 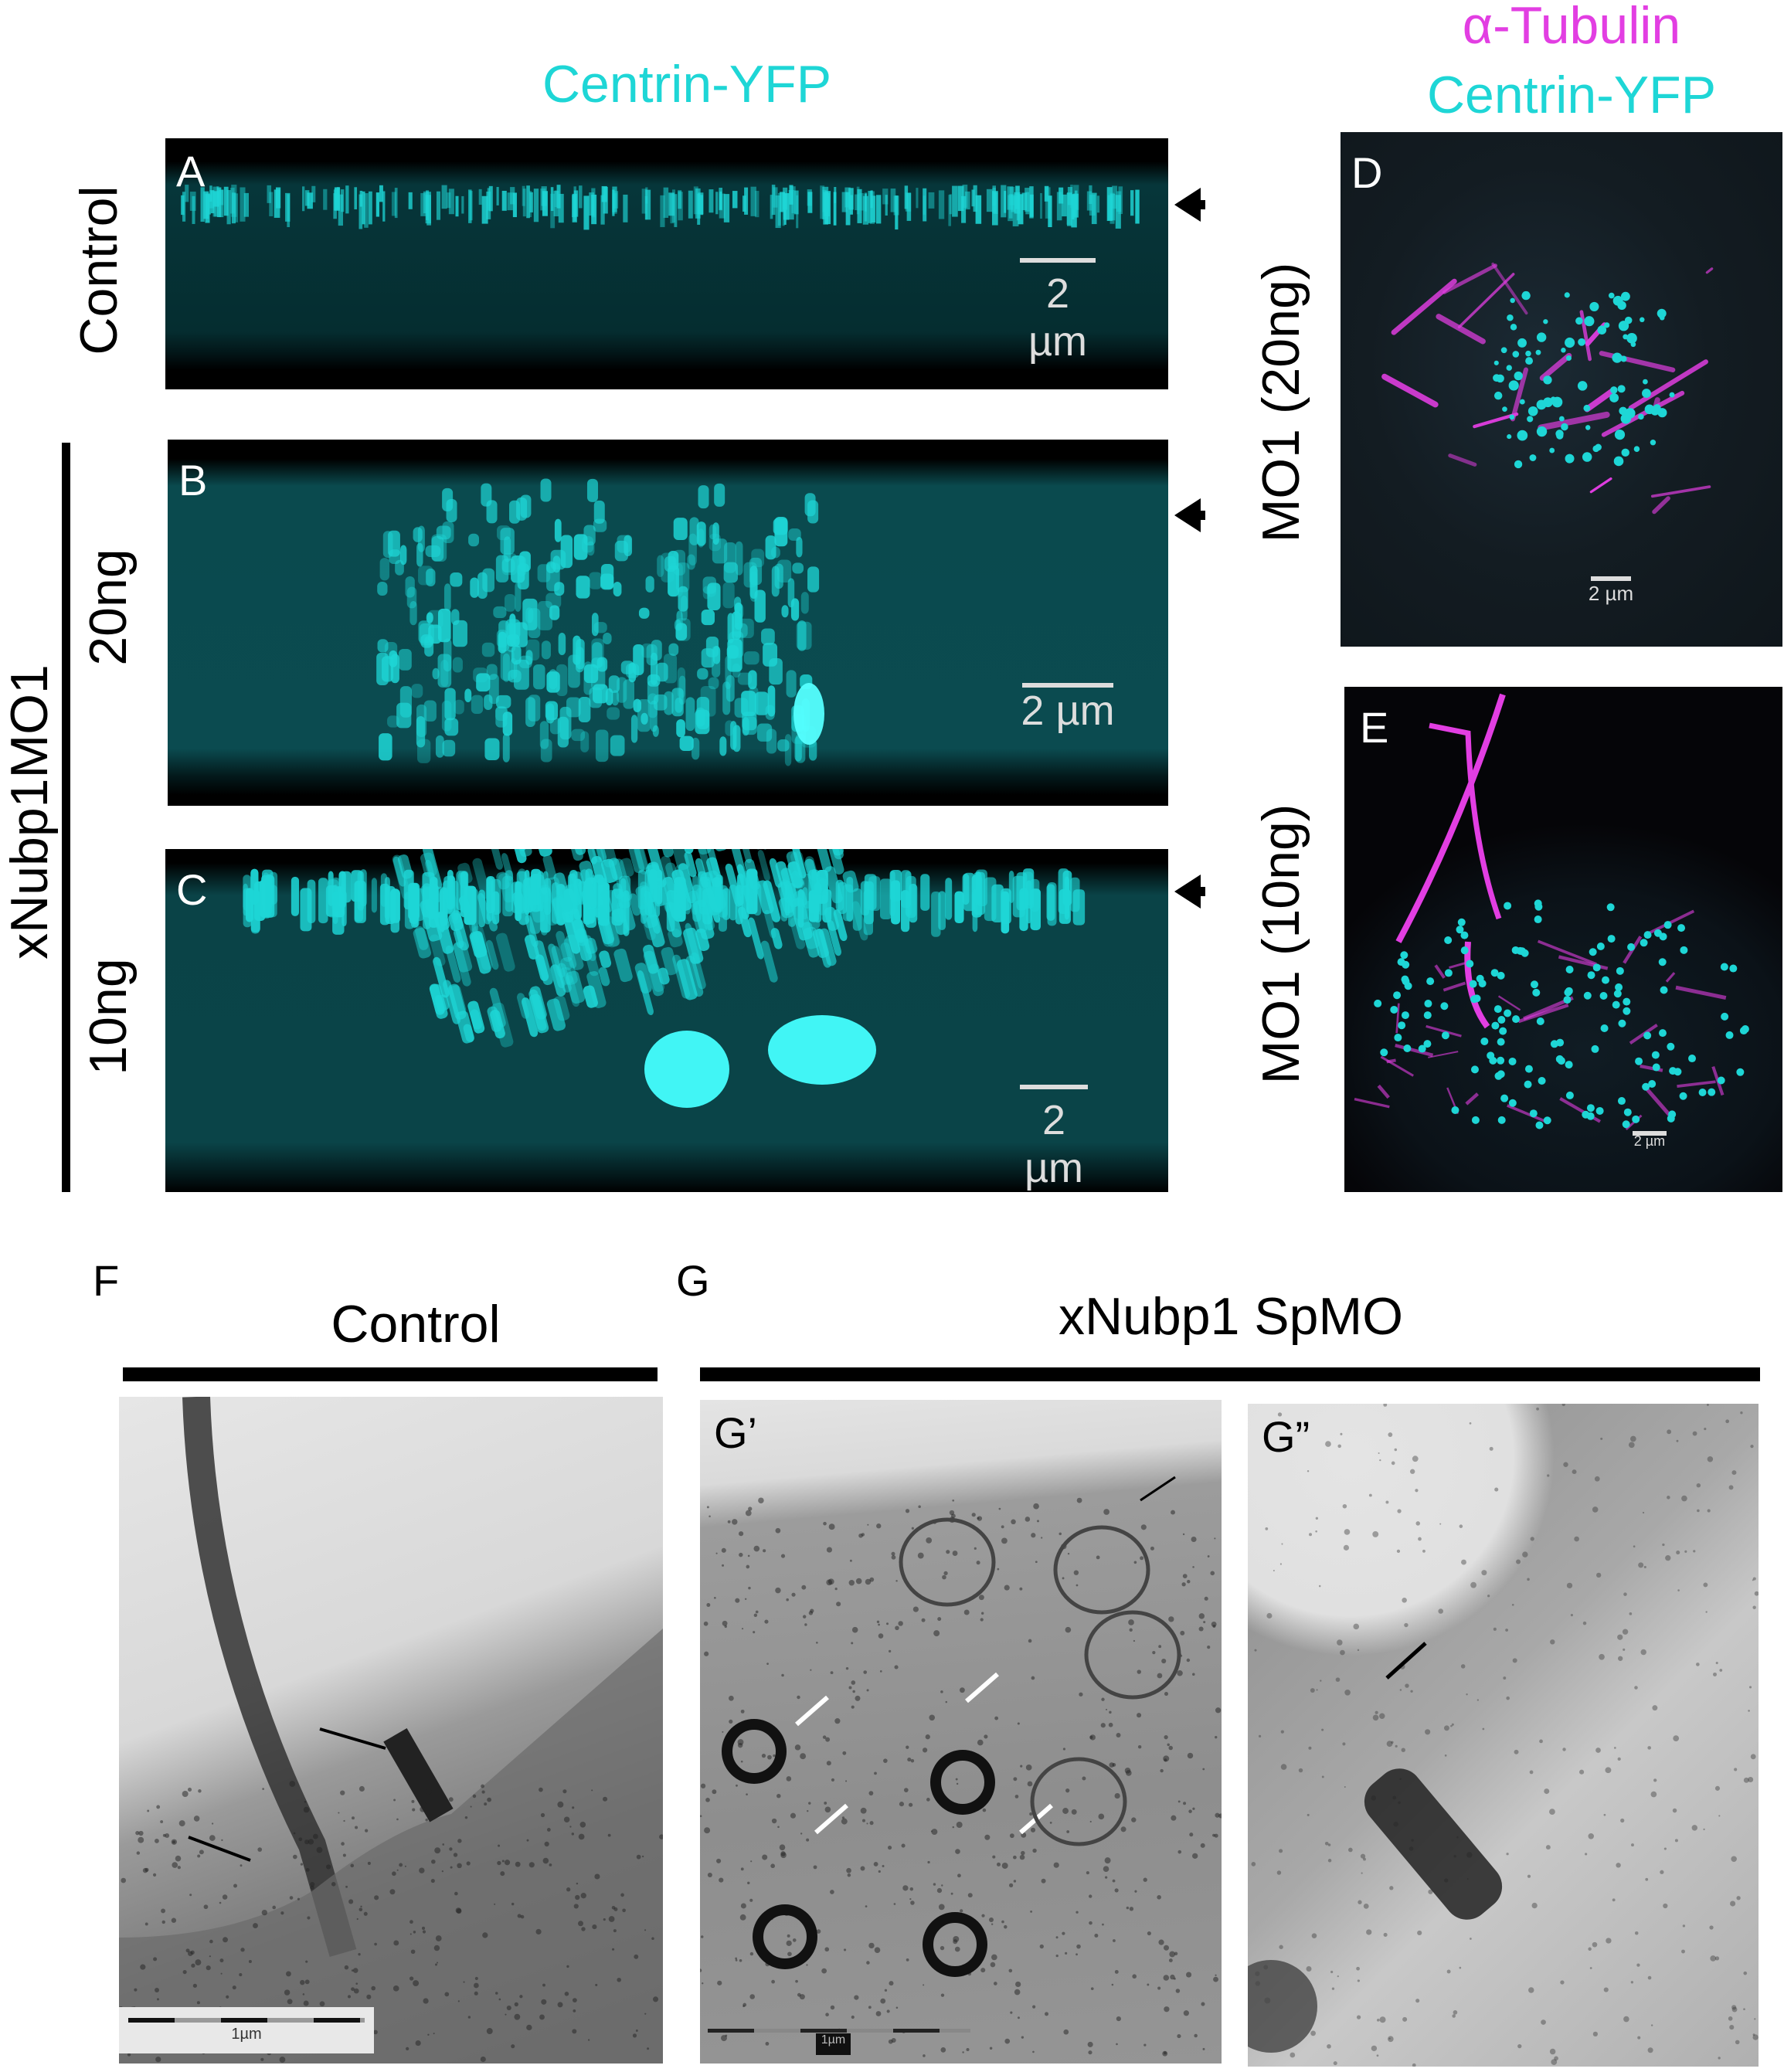 I want to click on panel-d-scale-bar: 2 µm, so click(x=1611, y=589).